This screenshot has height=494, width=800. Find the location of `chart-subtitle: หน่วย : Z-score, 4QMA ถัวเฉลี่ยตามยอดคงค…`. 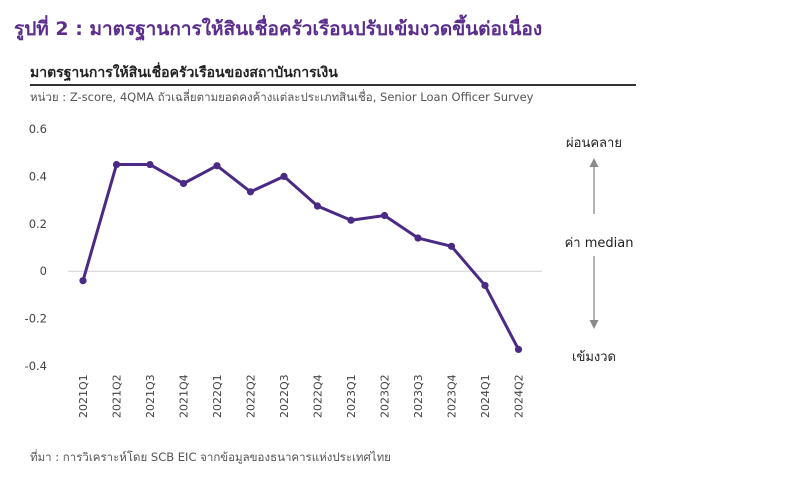

chart-subtitle: หน่วย : Z-score, 4QMA ถัวเฉลี่ยตามยอดคงค… is located at coordinates (282, 97).